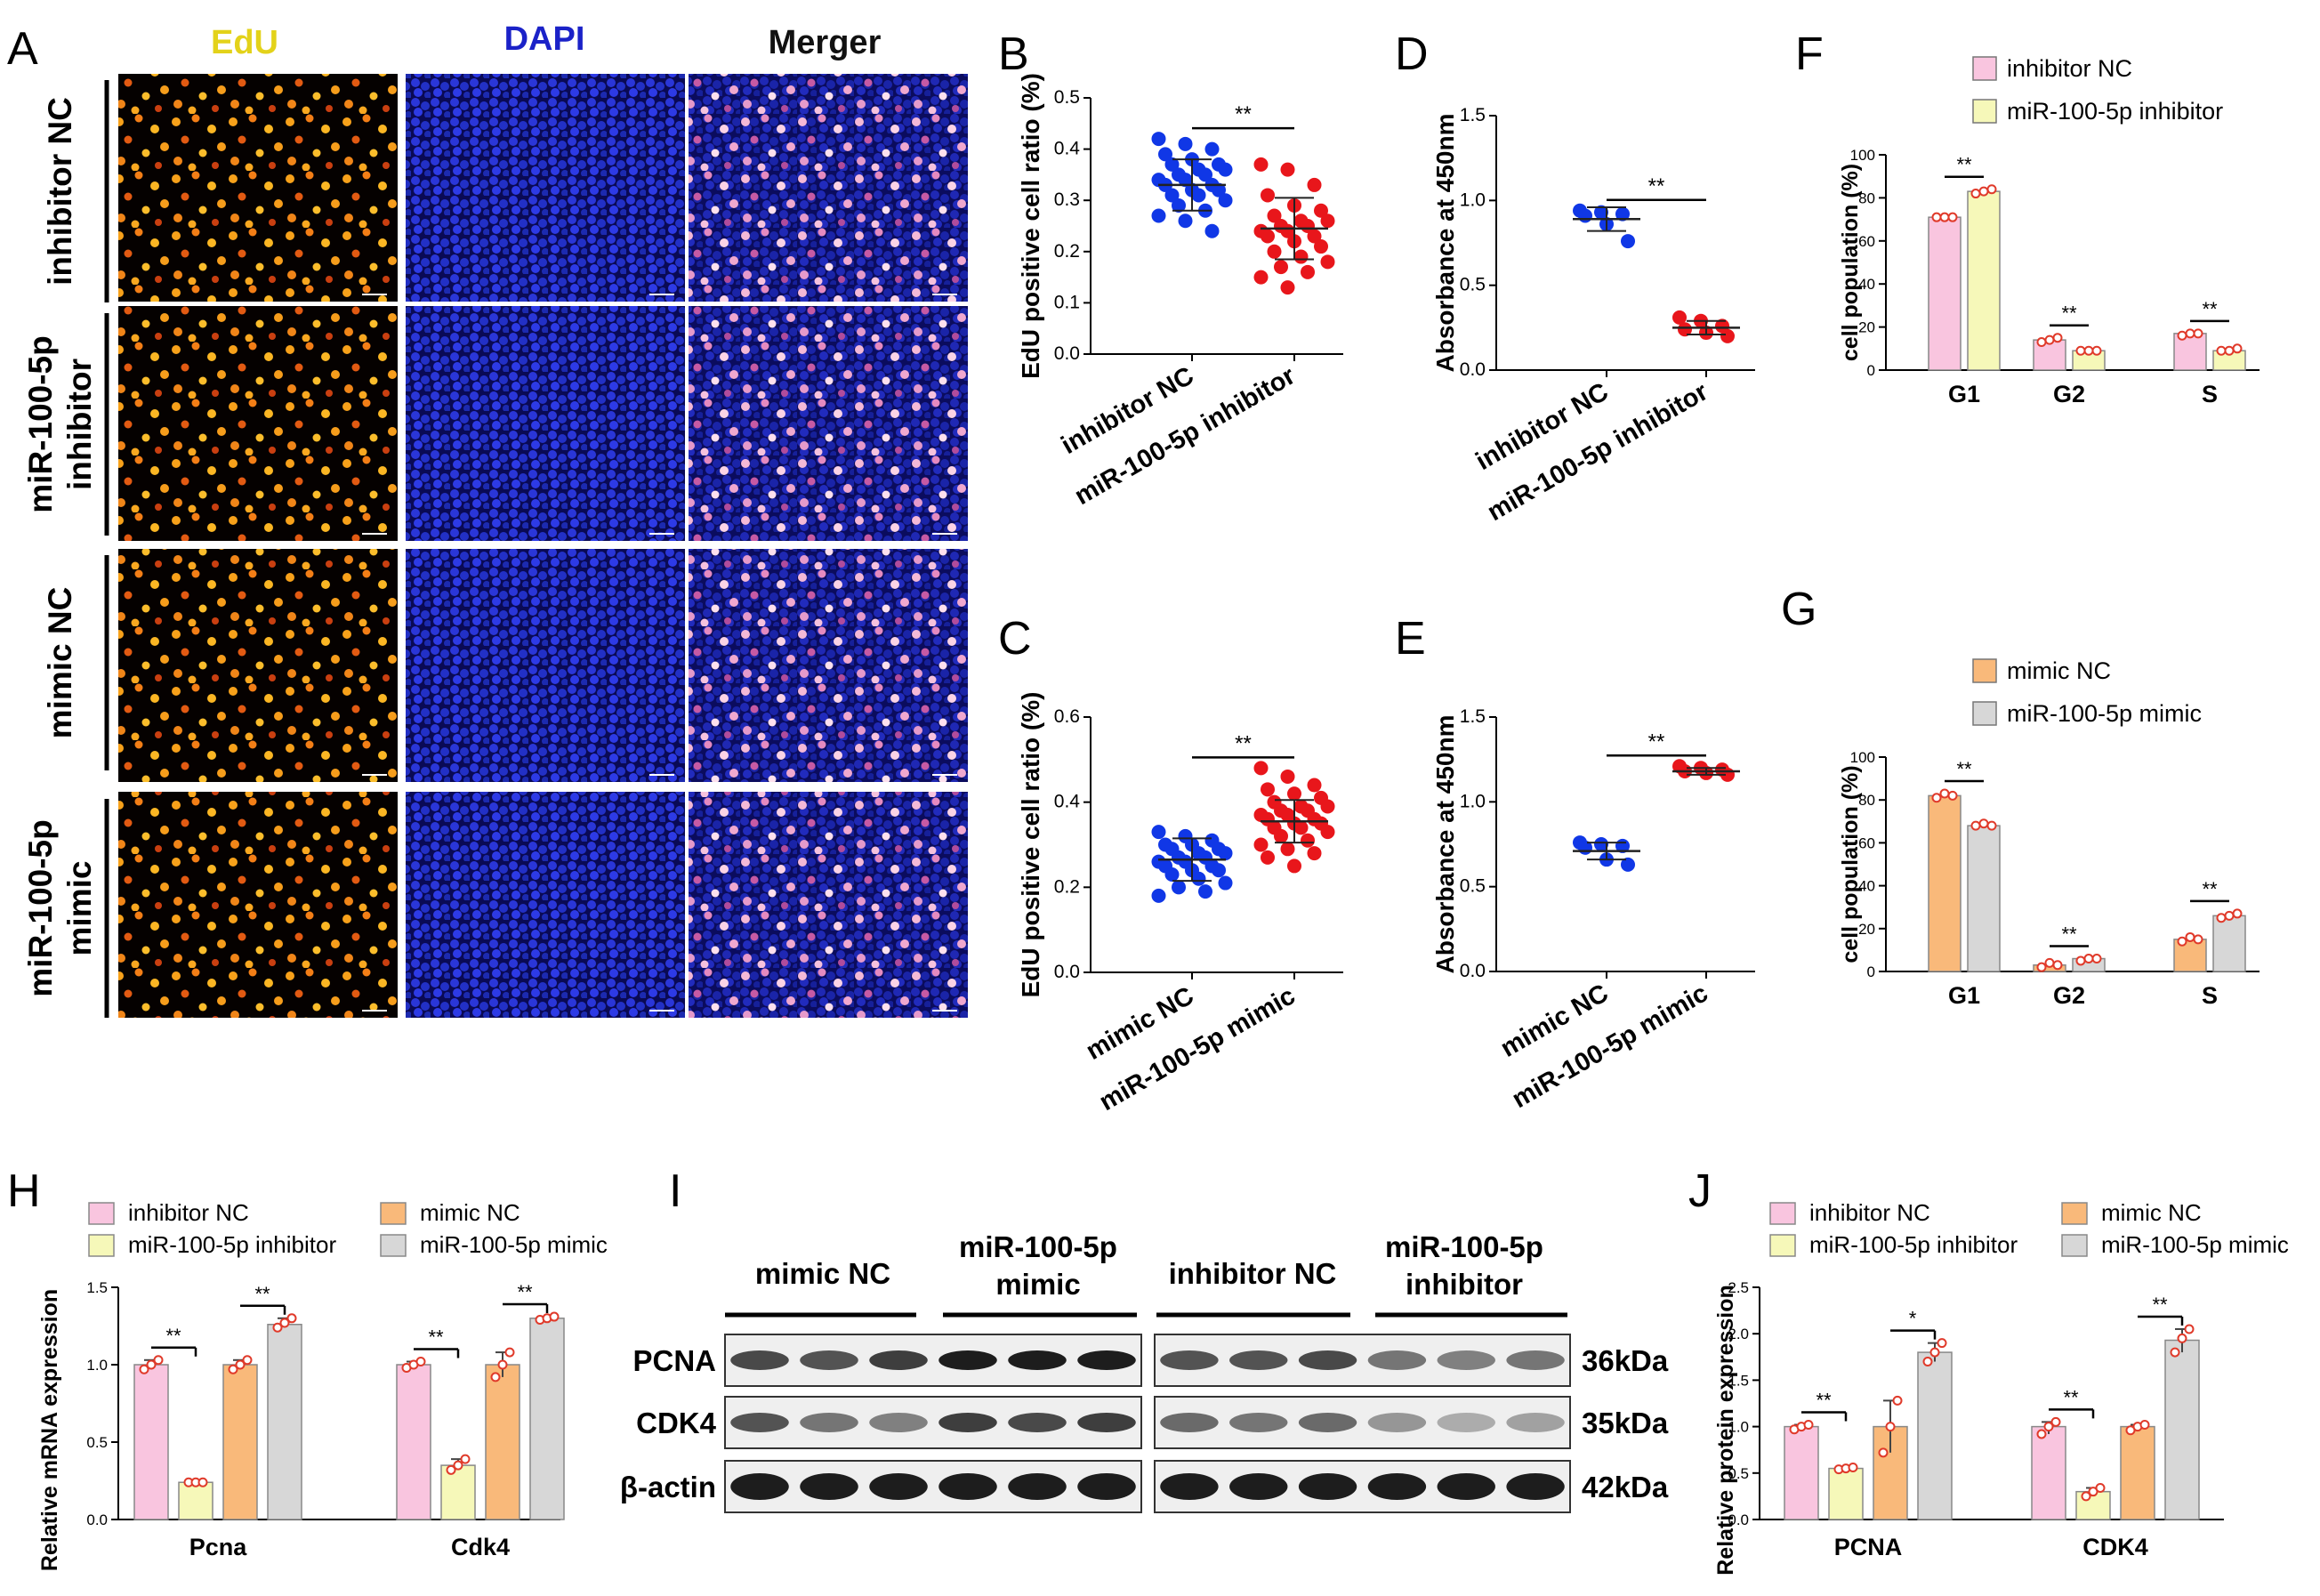  Describe the element at coordinates (79, 908) in the screenshot. I see `row-label-line: mimic` at that location.